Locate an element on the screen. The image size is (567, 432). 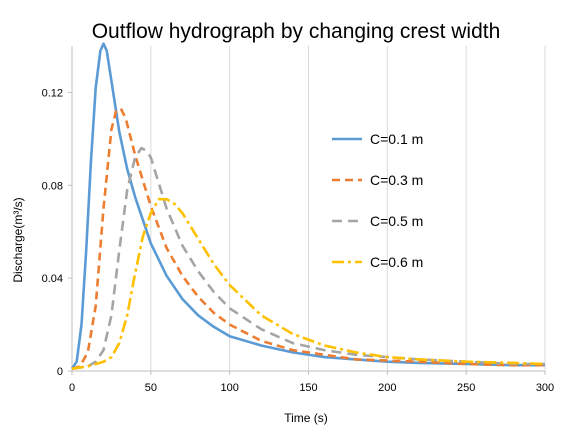
x-tick-label: 0 is located at coordinates (72, 388).